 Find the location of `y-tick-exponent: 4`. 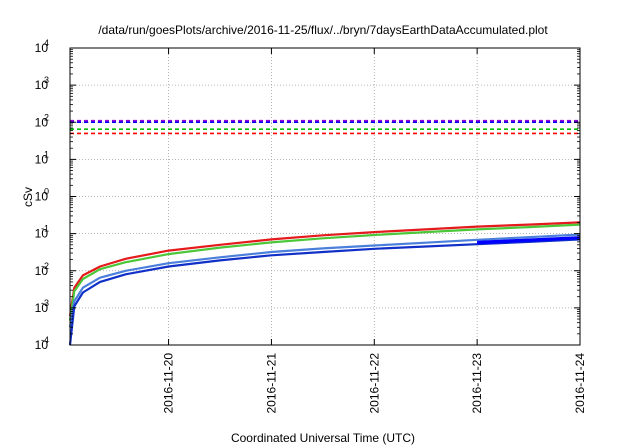

y-tick-exponent: 4 is located at coordinates (46, 43).